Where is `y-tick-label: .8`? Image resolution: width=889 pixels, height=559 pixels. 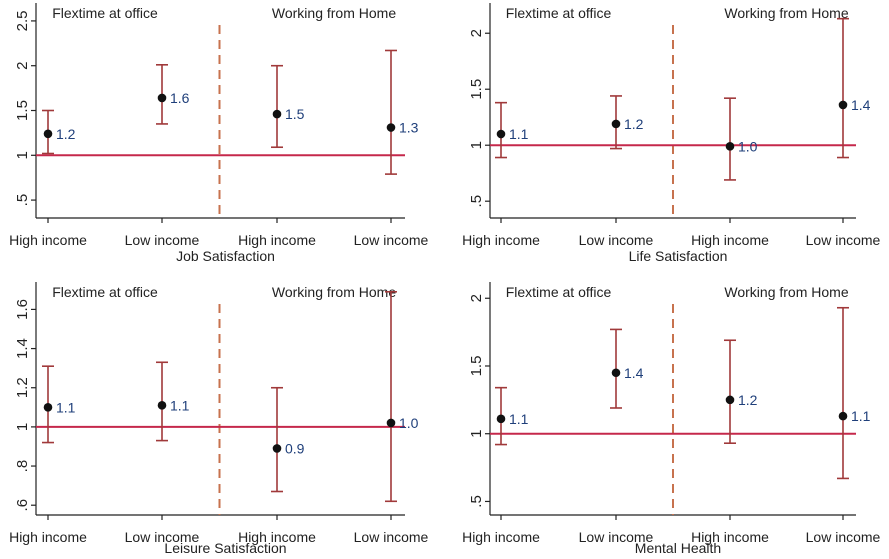
y-tick-label: .8 is located at coordinates (22, 466).